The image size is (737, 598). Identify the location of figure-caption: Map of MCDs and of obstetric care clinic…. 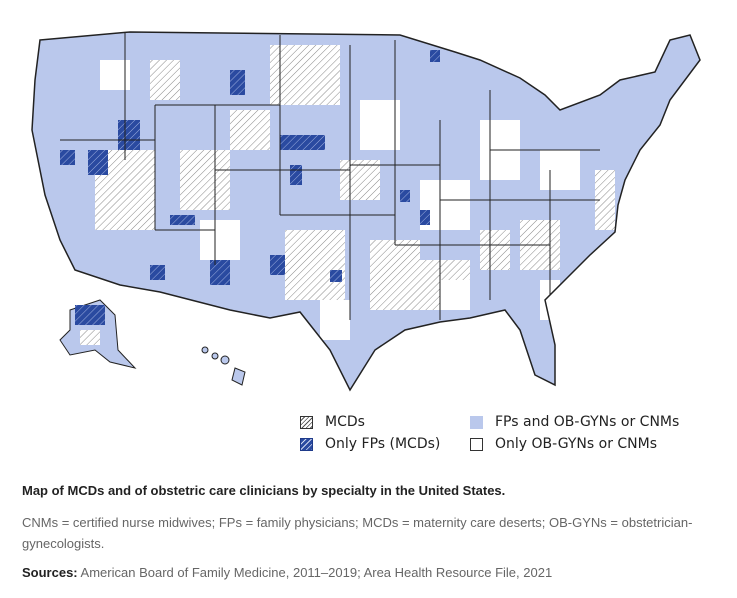
(264, 490).